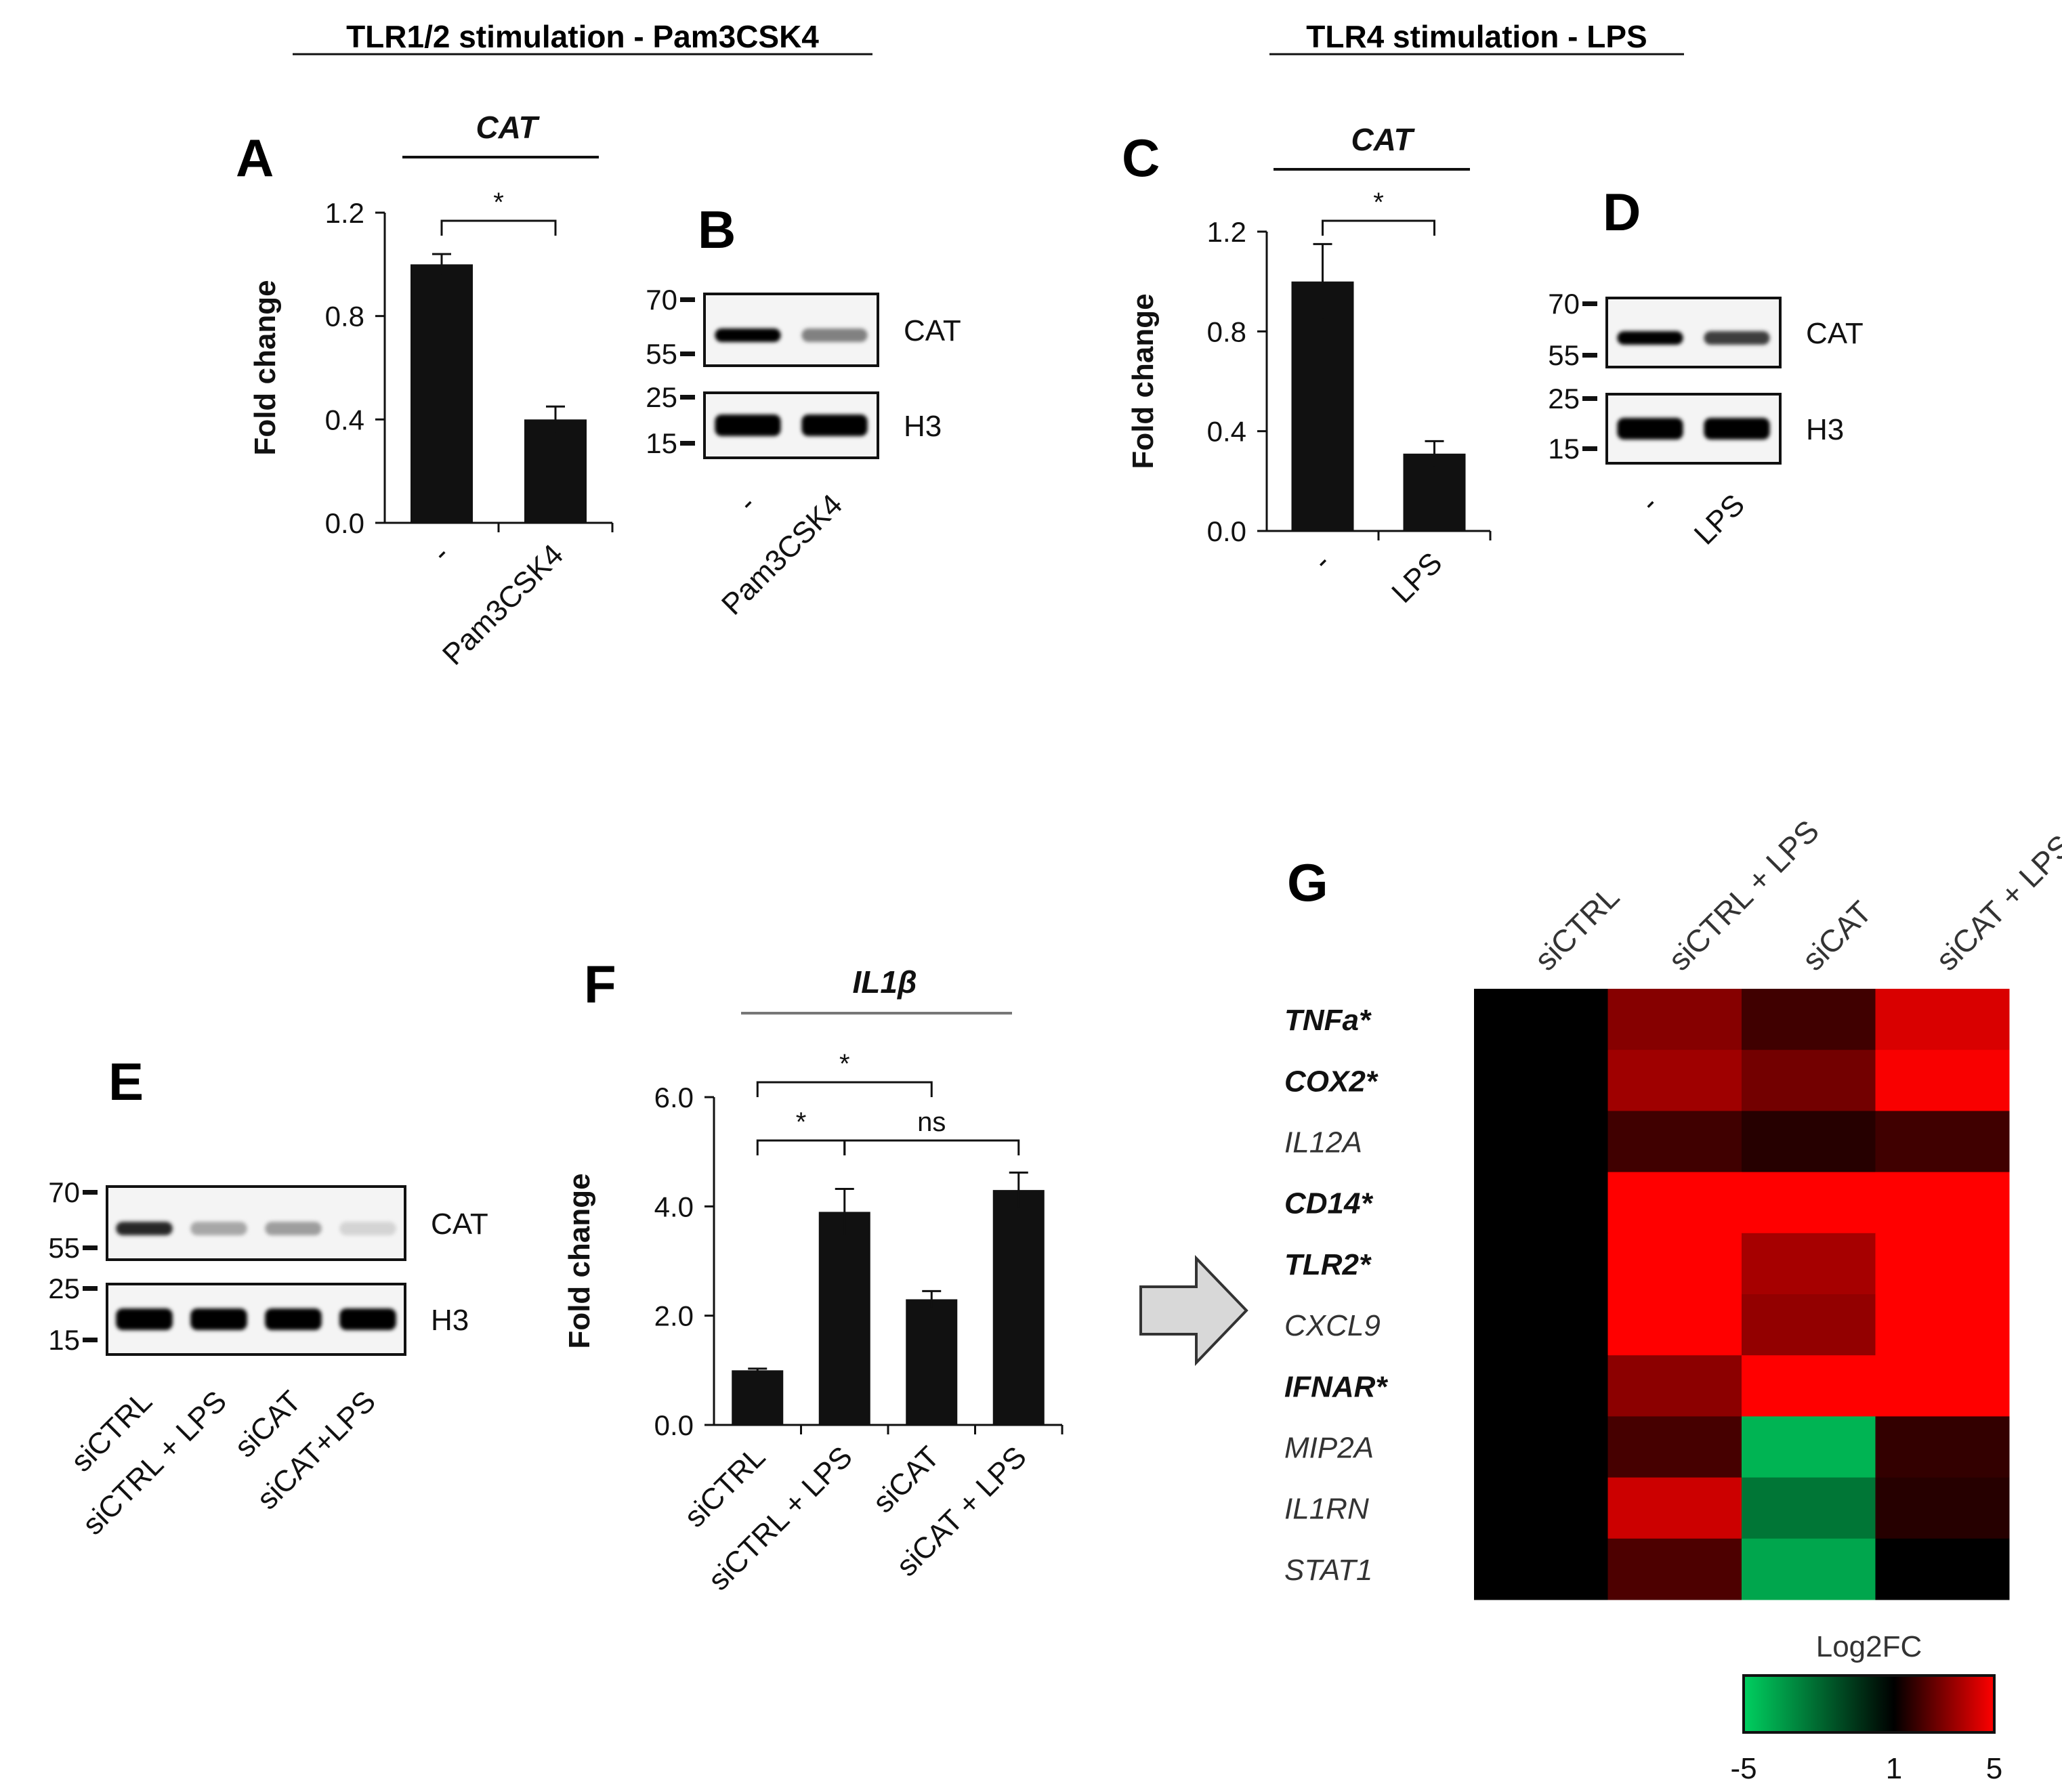 The height and width of the screenshot is (1792, 2062). What do you see at coordinates (1307, 882) in the screenshot?
I see `panel-letter-g: G` at bounding box center [1307, 882].